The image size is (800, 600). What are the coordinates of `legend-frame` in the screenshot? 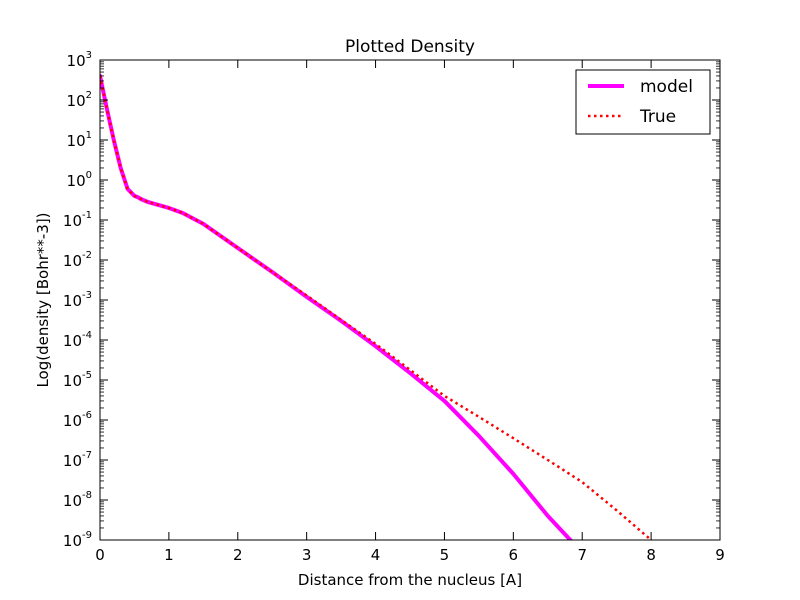 It's located at (643, 102).